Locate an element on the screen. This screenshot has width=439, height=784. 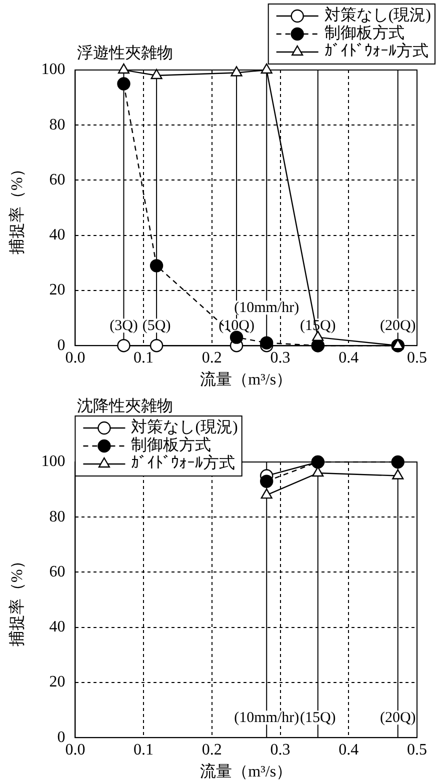
chart-title: 沈降性夾雑物 is located at coordinates (125, 406).